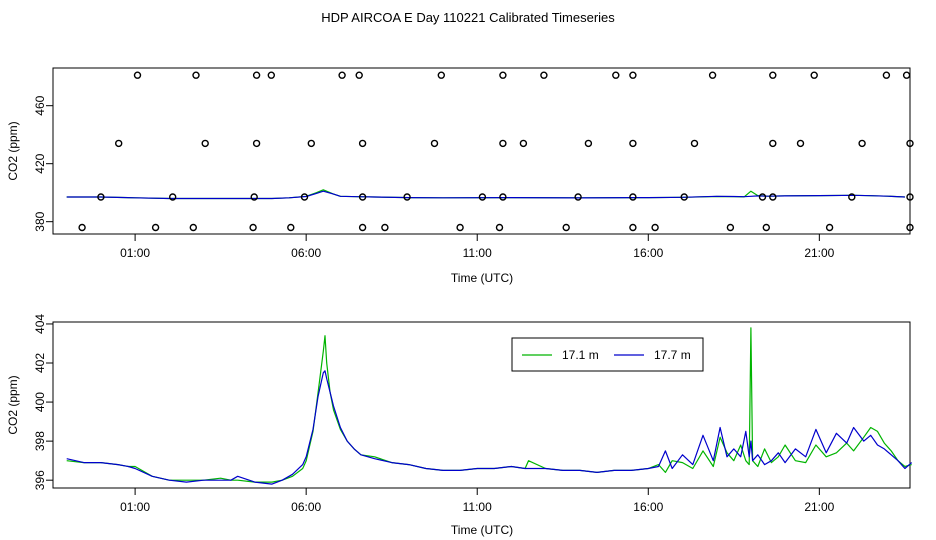  I want to click on x-axis-top: 01:00 06:00 11:00 16:00 21:00, so click(477, 246).